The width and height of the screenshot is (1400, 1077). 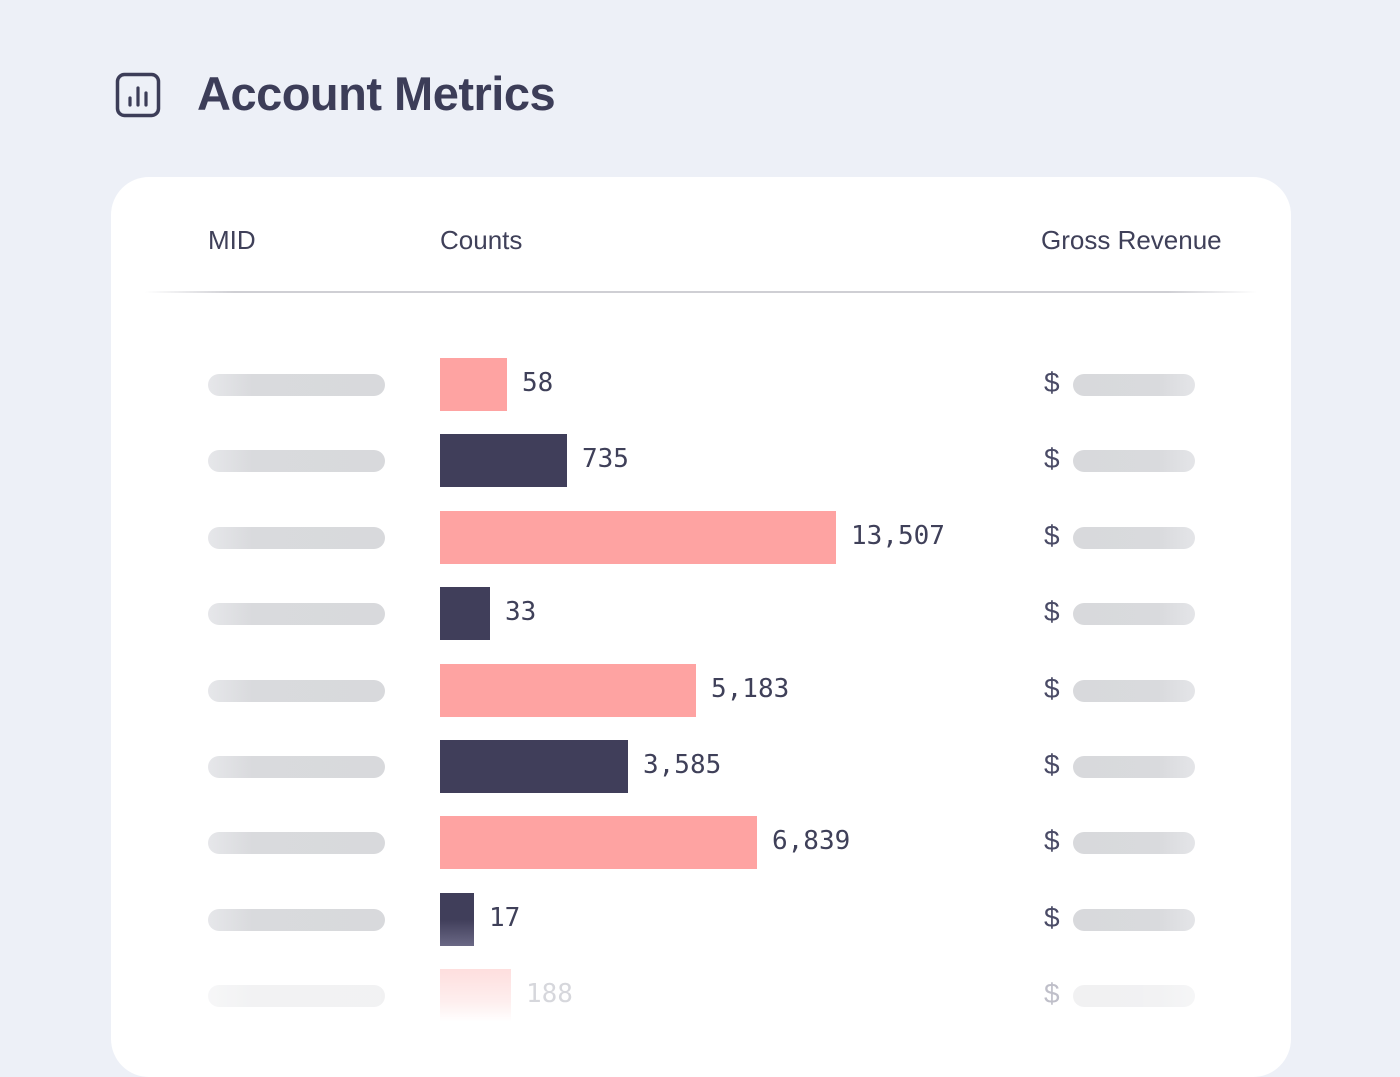 What do you see at coordinates (898, 535) in the screenshot?
I see `count-value: 13,507` at bounding box center [898, 535].